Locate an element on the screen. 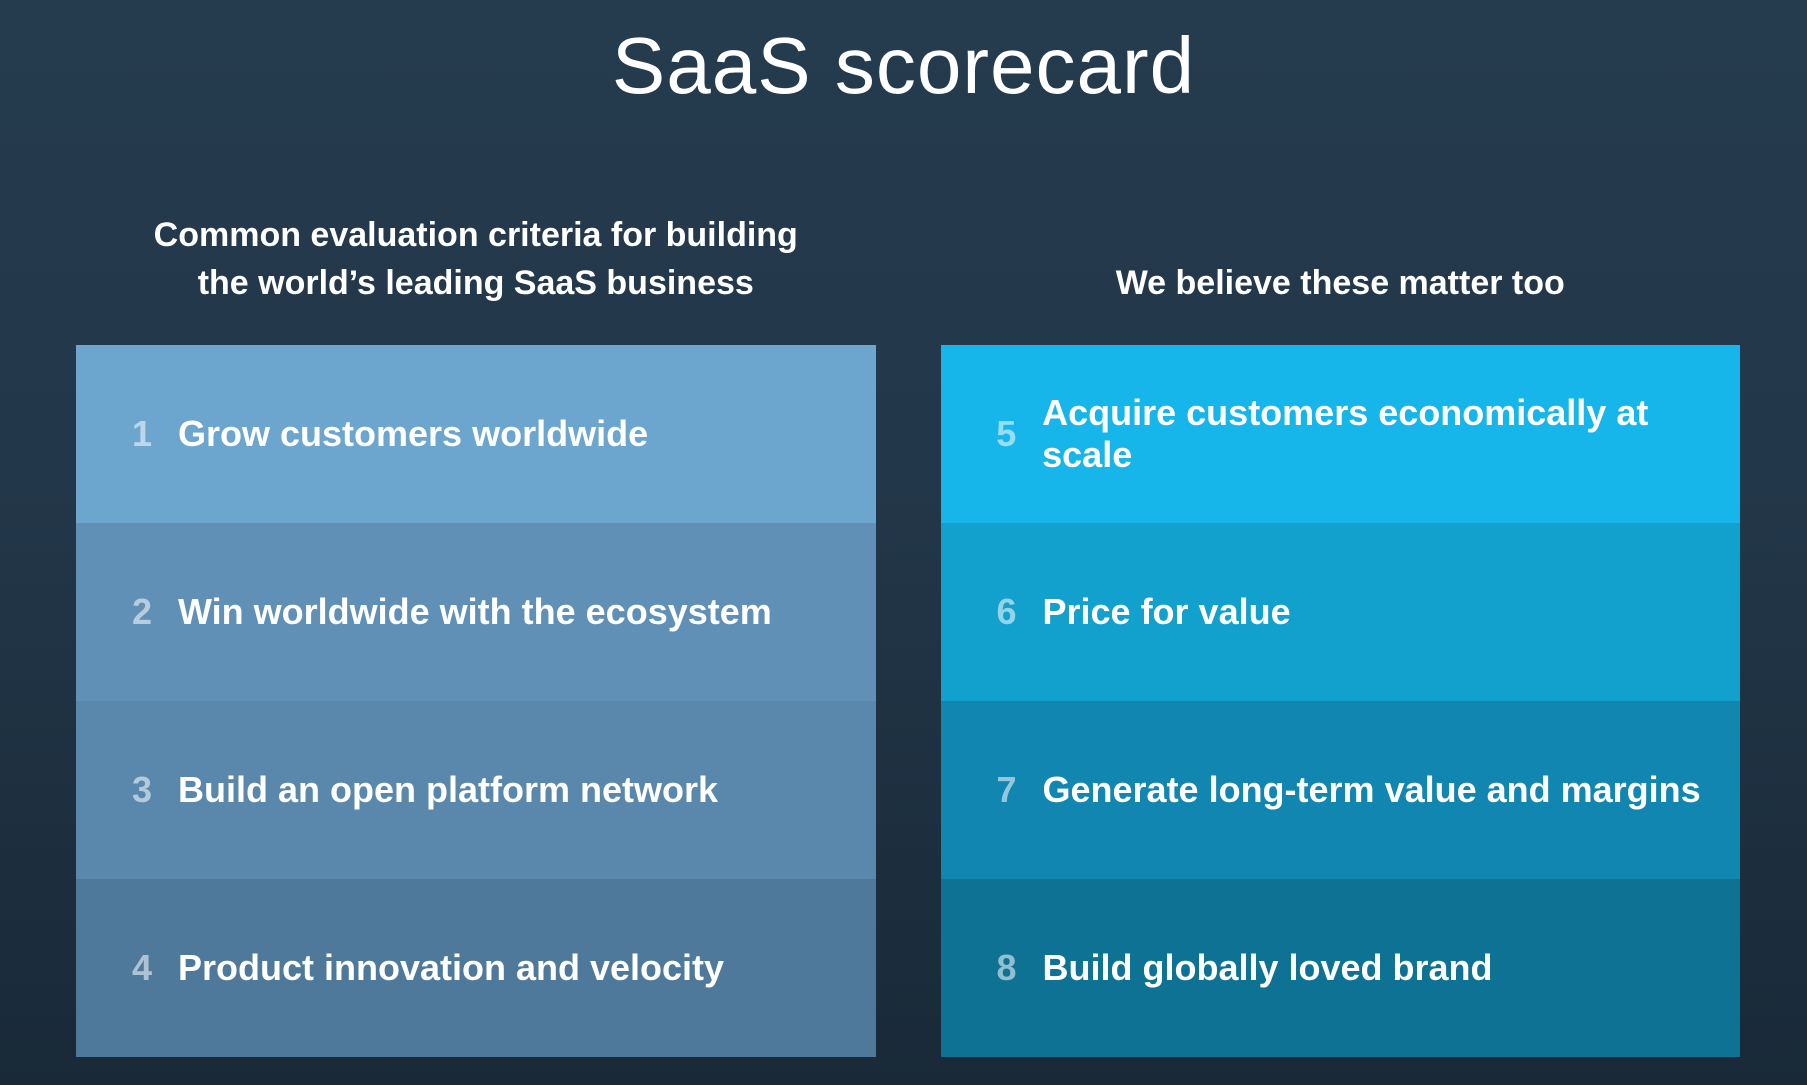 This screenshot has height=1085, width=1807. list-item: 1 Grow customers worldwide is located at coordinates (476, 434).